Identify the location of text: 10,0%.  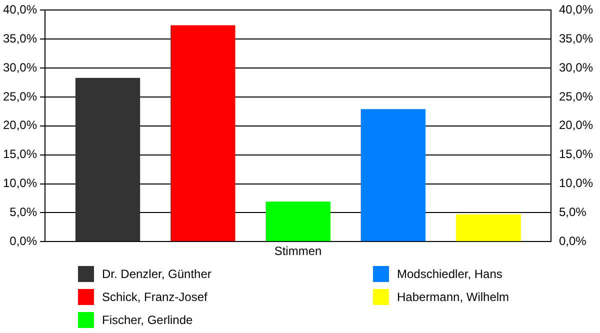
(576, 183).